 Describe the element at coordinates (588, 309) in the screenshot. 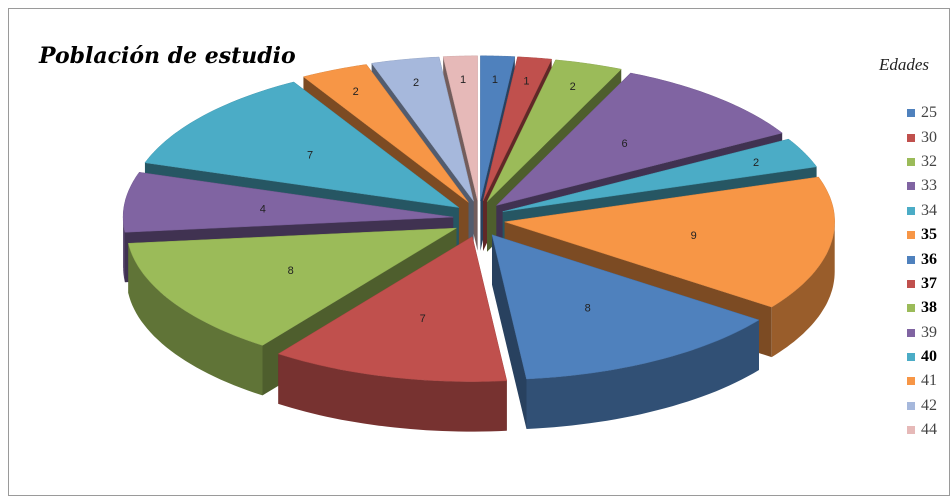

I see `slice-value-36: 8` at that location.